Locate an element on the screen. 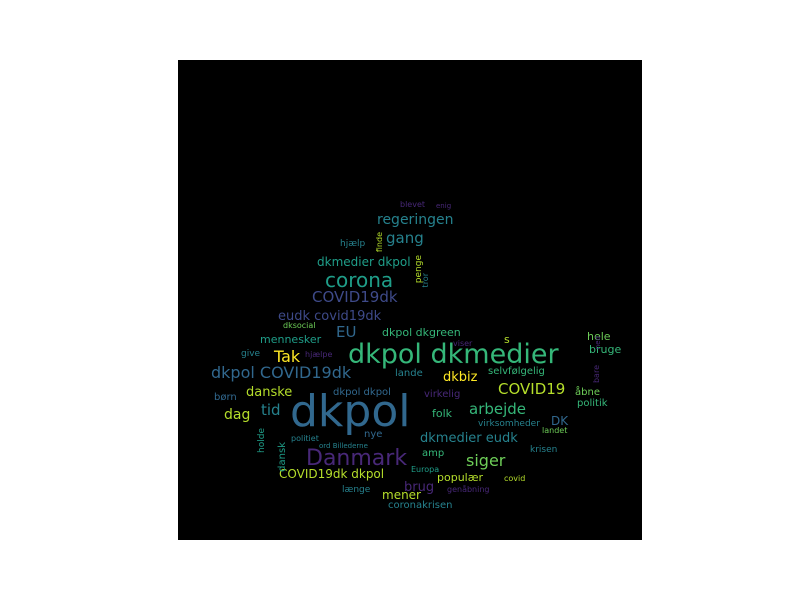 The width and height of the screenshot is (800, 600). word-enig: enig is located at coordinates (444, 206).